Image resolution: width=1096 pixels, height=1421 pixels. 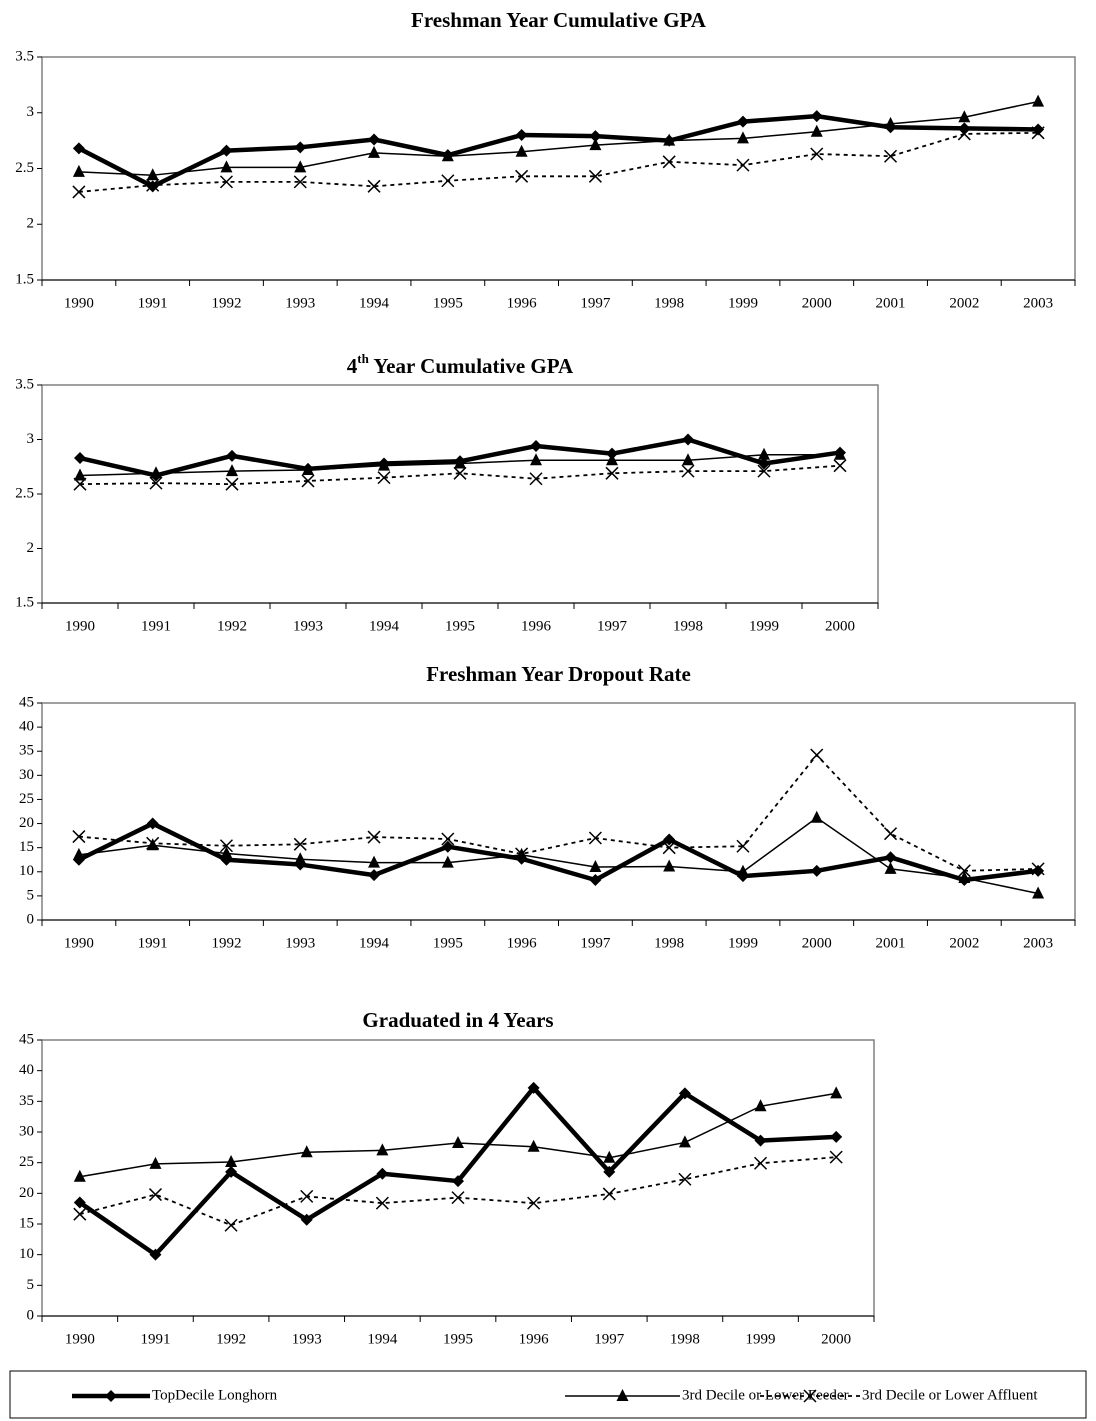 I want to click on y-tick-label: 15, so click(x=26, y=1223).